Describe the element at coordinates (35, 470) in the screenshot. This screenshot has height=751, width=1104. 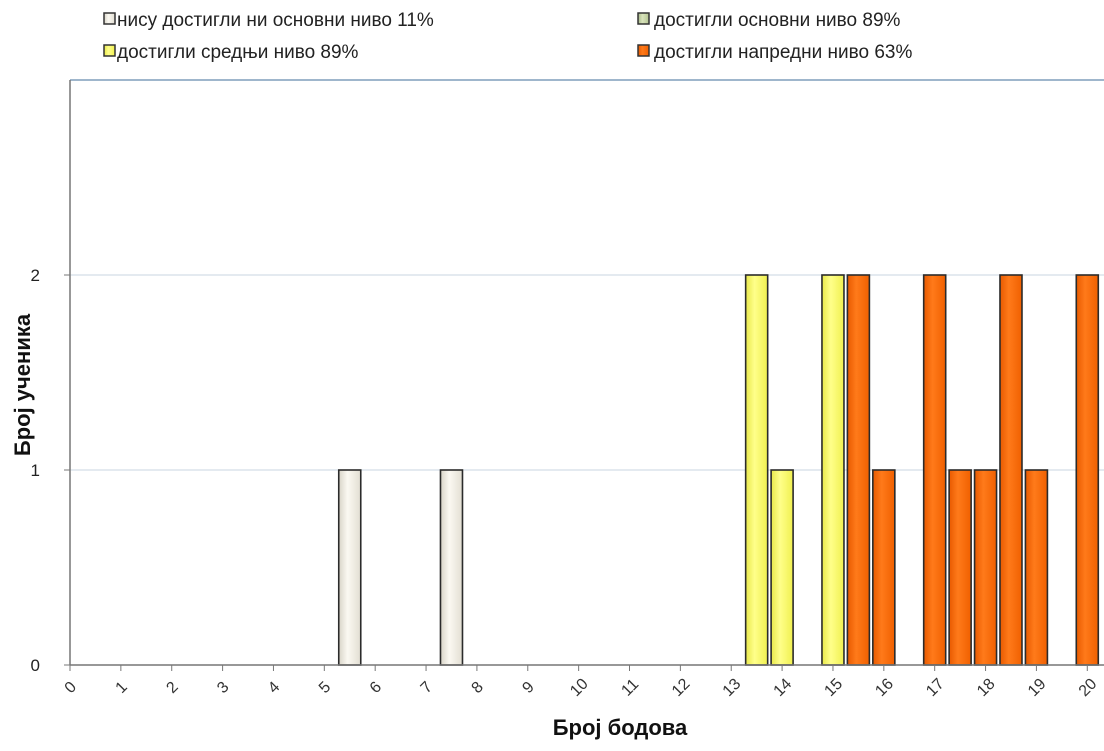
I see `y-tick-label-1: 1` at that location.